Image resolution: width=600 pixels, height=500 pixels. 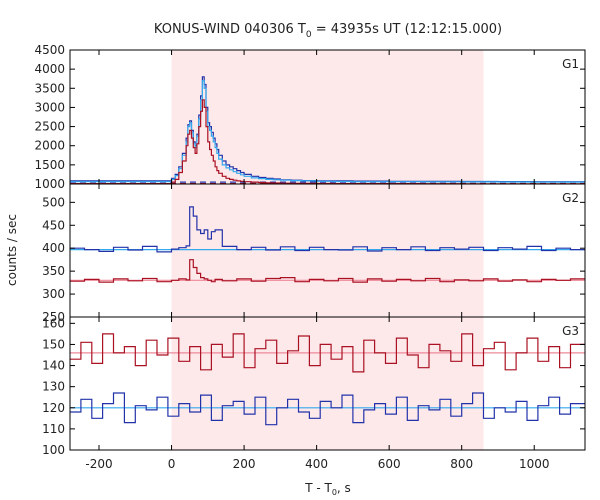 I want to click on x-tick-labels: -200 0 200 400 600 800 1000, so click(x=317, y=464).